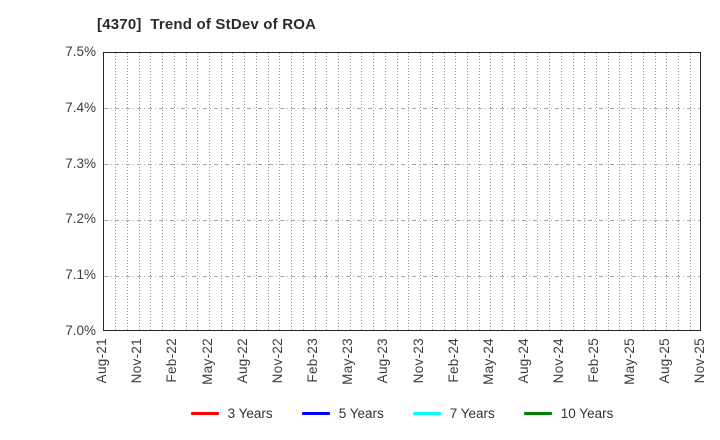 This screenshot has width=720, height=440. Describe the element at coordinates (80, 163) in the screenshot. I see `y-tick-label: 7.3%` at that location.